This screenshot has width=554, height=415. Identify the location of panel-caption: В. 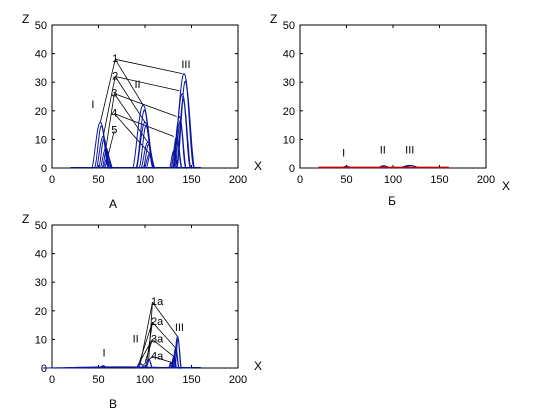
(113, 404).